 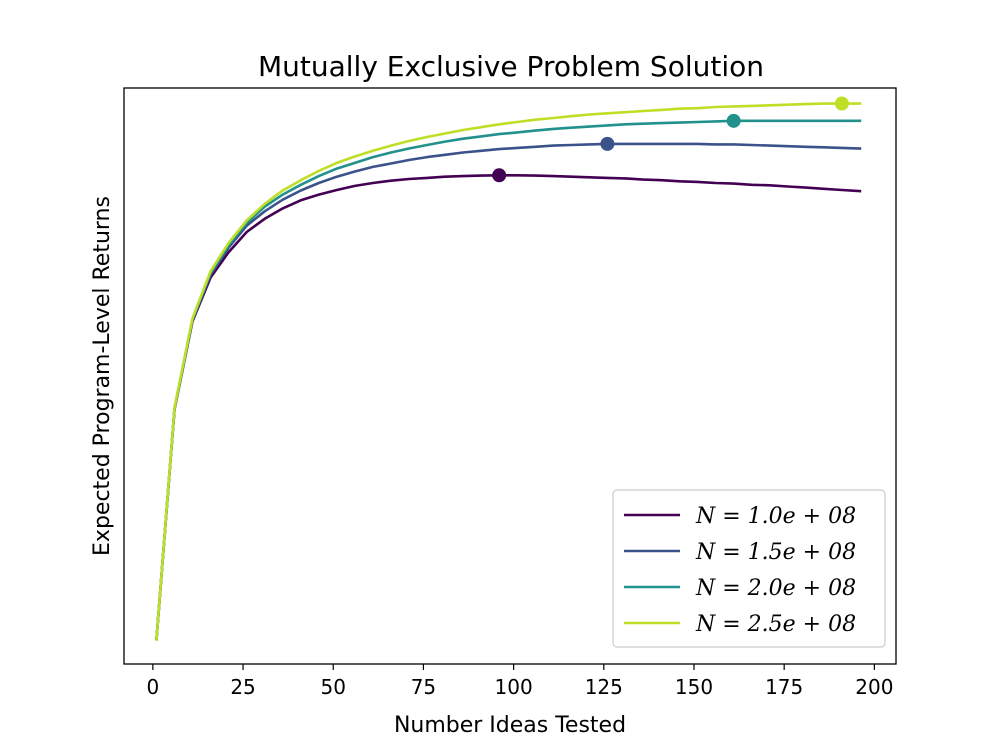 I want to click on x-tick-label: 25, so click(x=242, y=687).